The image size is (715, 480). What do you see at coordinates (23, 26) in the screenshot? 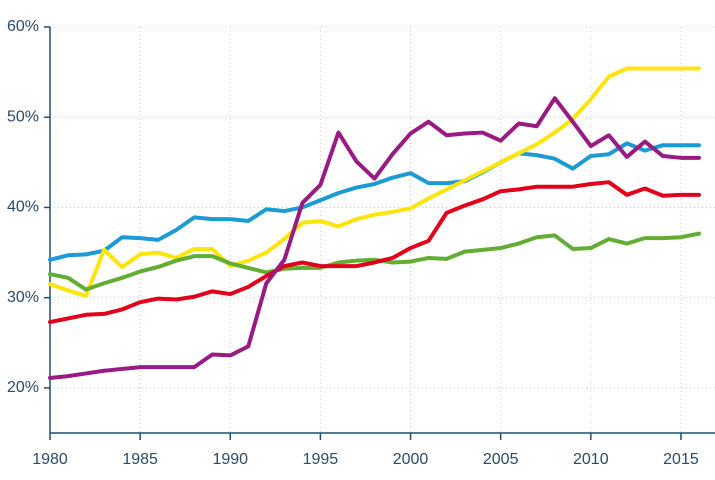
I see `y-tick-label: 60%` at bounding box center [23, 26].